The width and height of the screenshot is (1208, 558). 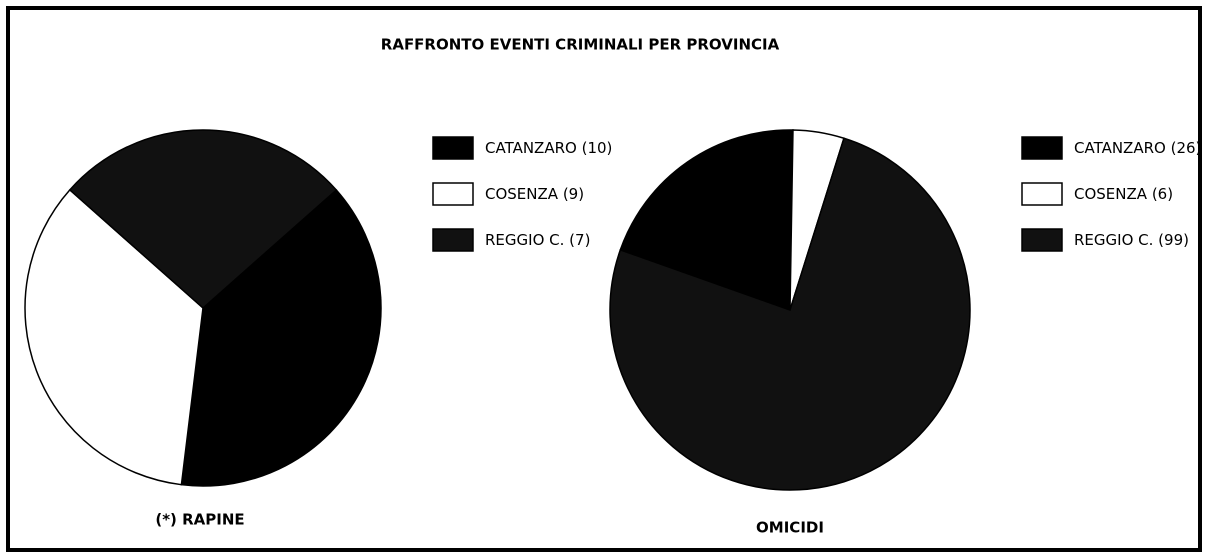 I want to click on legend-label: REGGIO C. (99), so click(x=1131, y=240).